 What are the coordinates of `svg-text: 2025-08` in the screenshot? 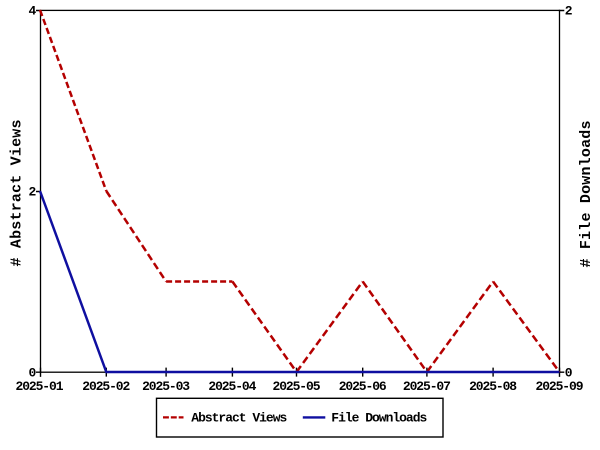 It's located at (493, 386).